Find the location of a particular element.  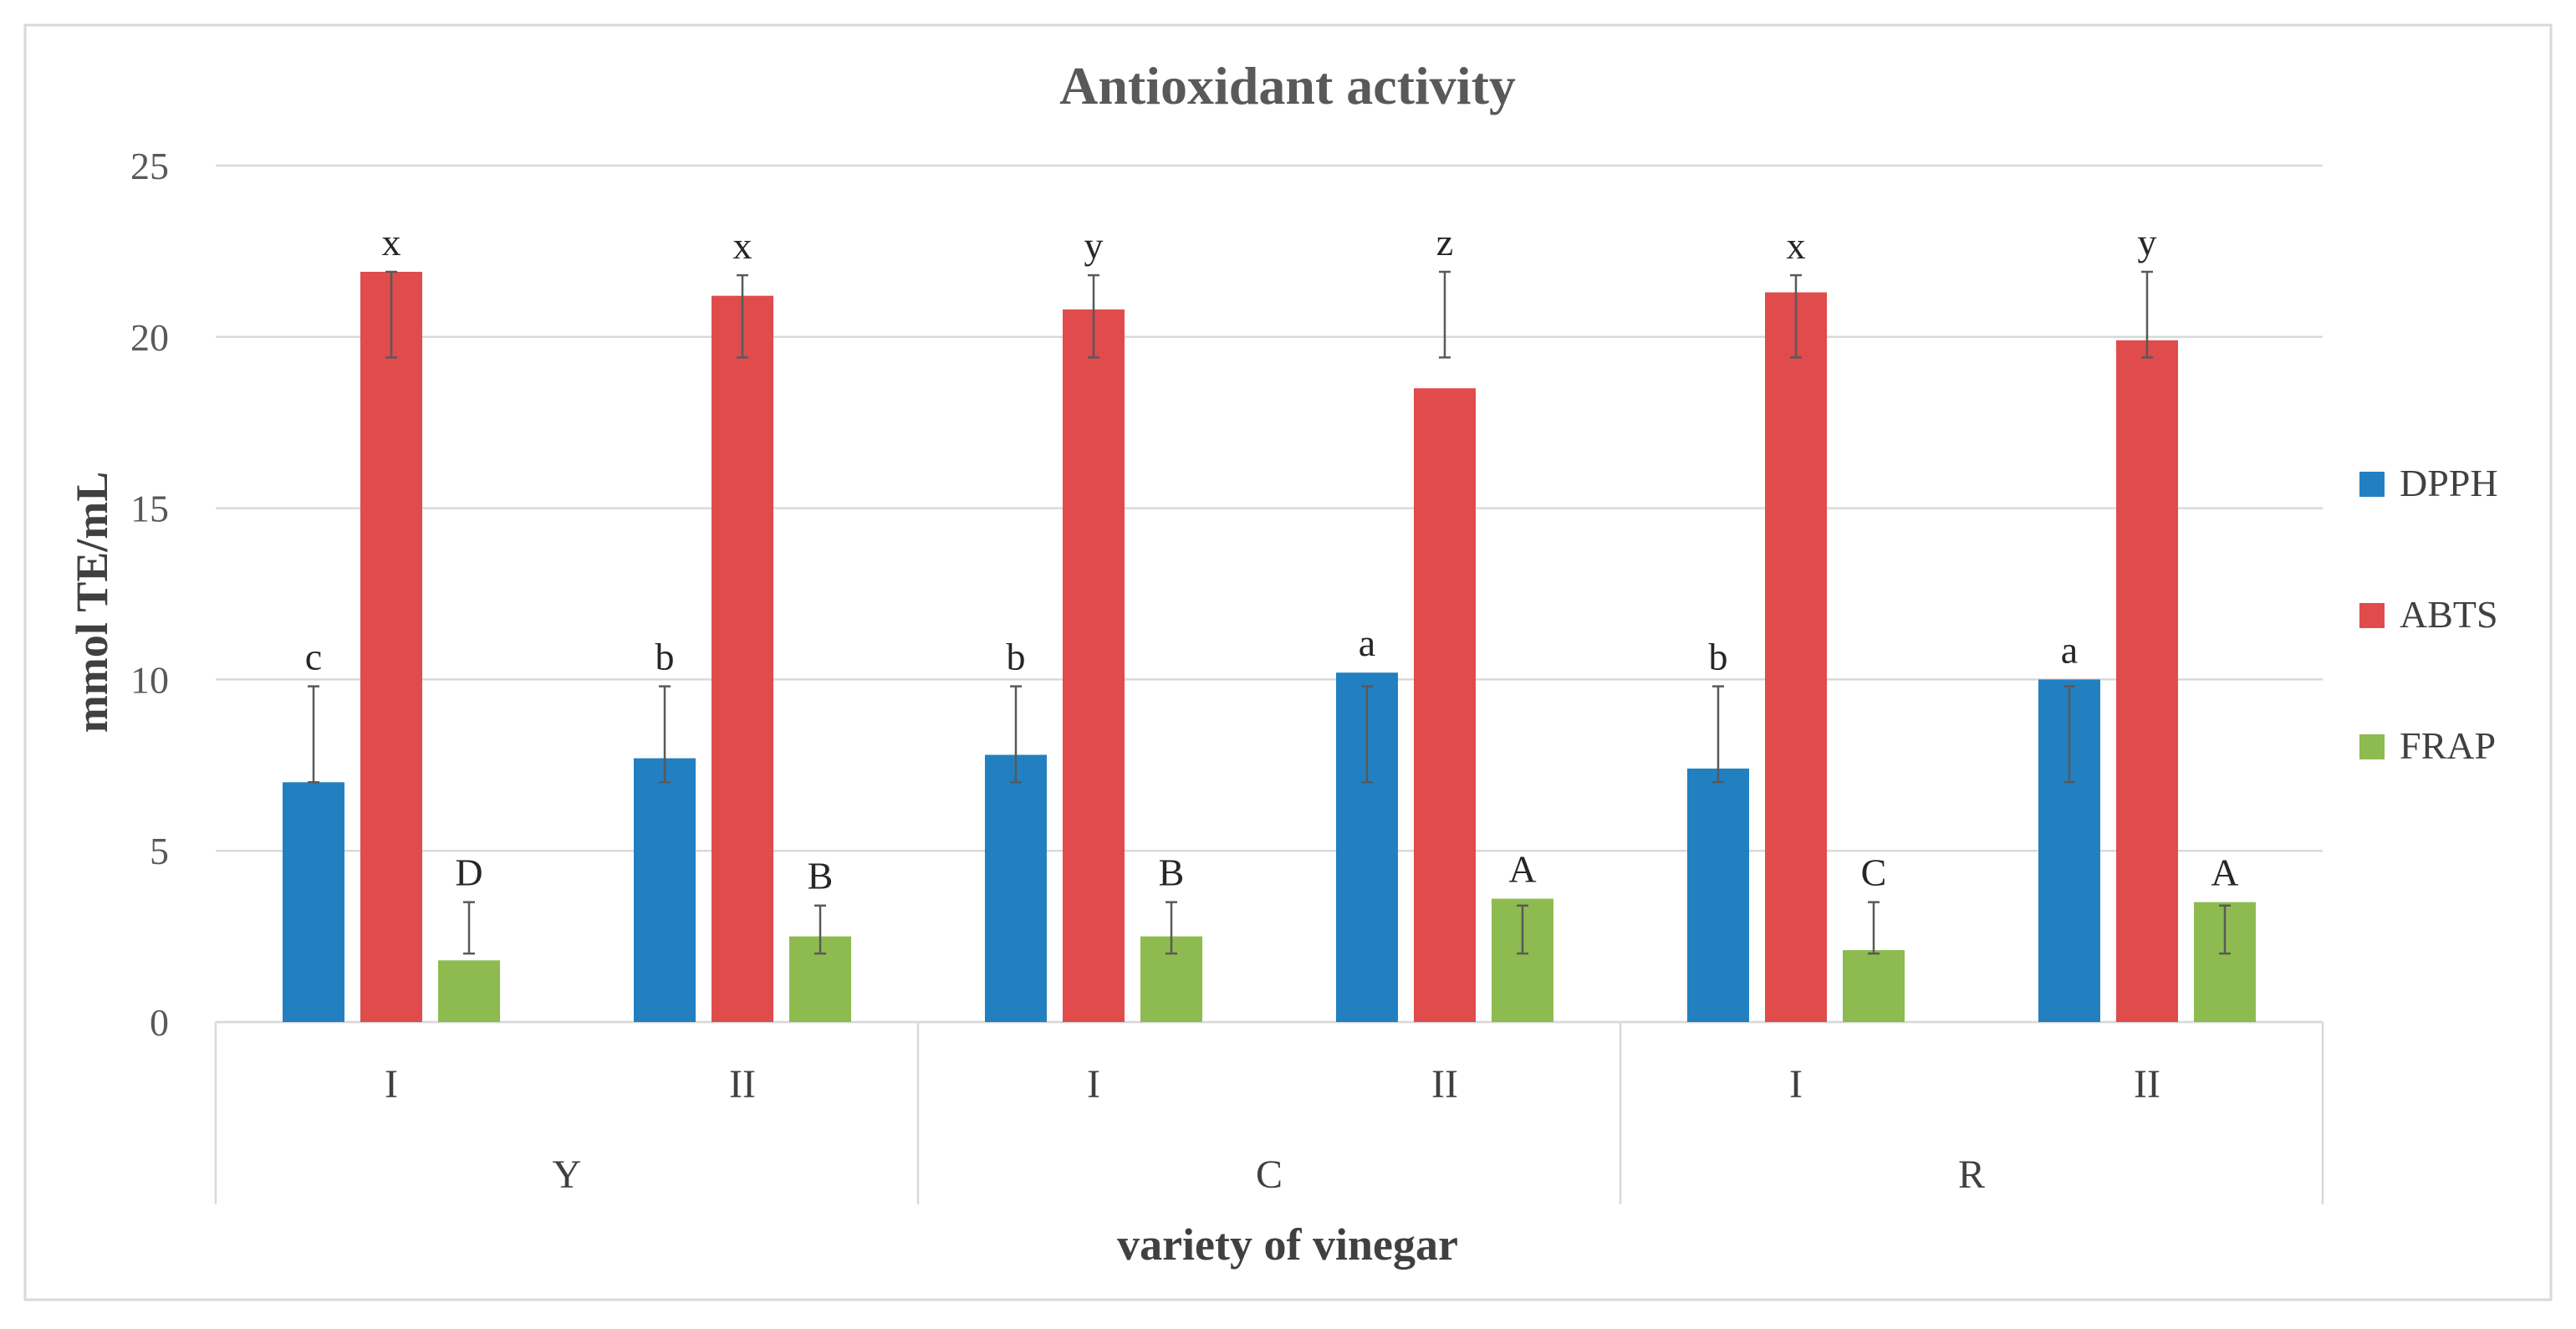

legend-swatch-frap is located at coordinates (2372, 746).